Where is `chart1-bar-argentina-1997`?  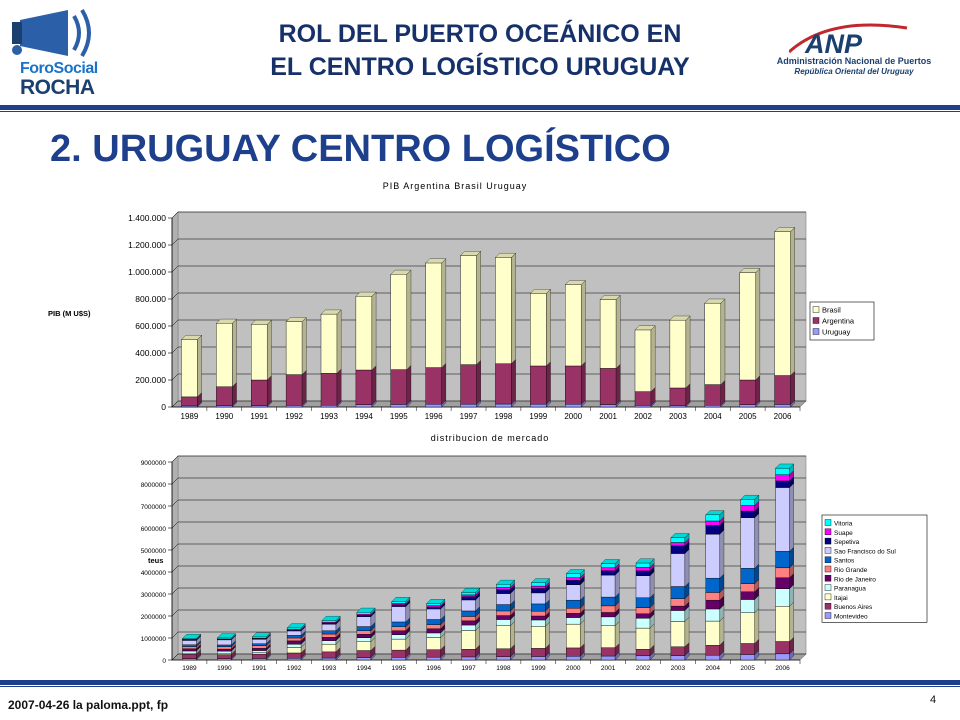
chart1-bar-argentina-1997 is located at coordinates (468, 384).